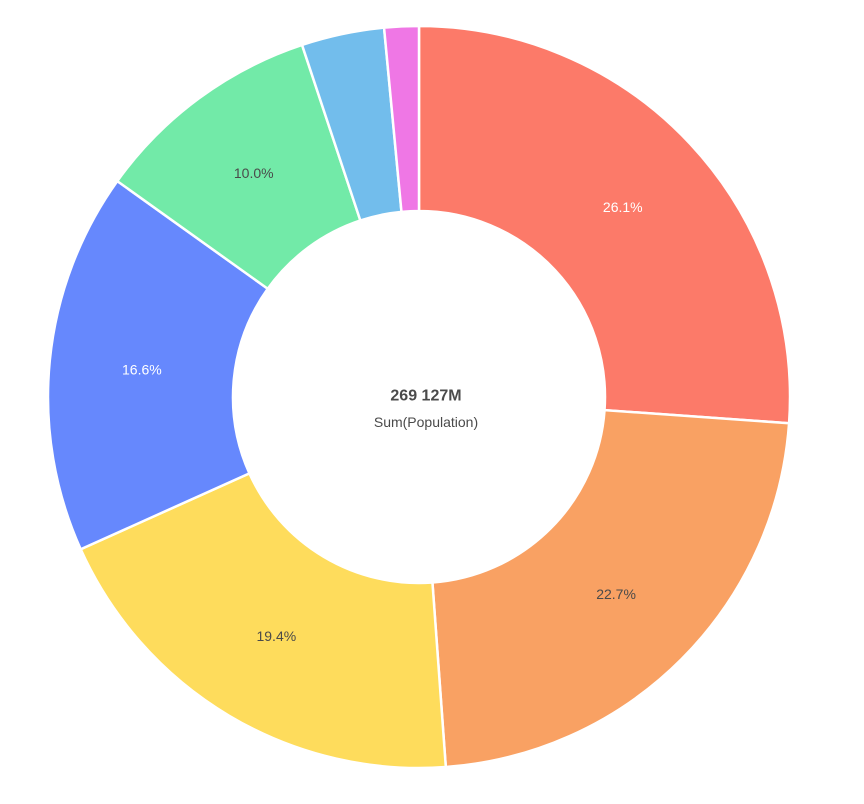 This screenshot has height=804, width=864. Describe the element at coordinates (142, 369) in the screenshot. I see `slice-label-4: 16.6%` at that location.